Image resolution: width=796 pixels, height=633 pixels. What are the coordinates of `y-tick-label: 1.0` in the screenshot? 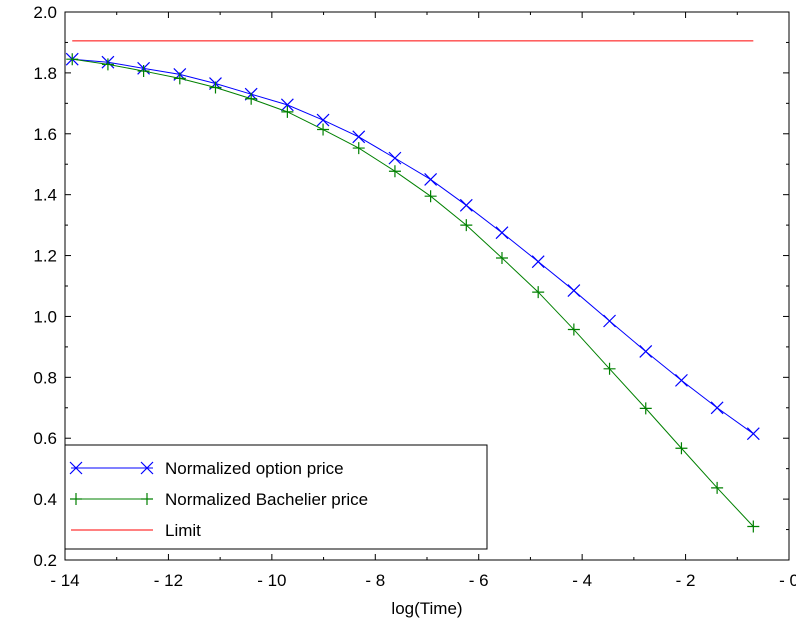 It's located at (45, 316).